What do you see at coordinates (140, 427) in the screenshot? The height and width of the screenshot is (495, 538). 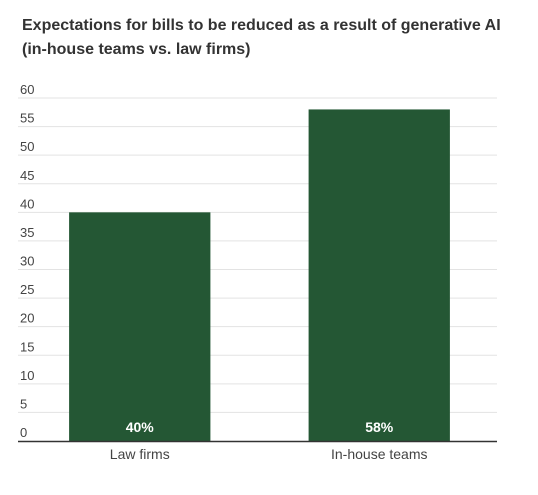 I see `bar-value-label: 40%` at bounding box center [140, 427].